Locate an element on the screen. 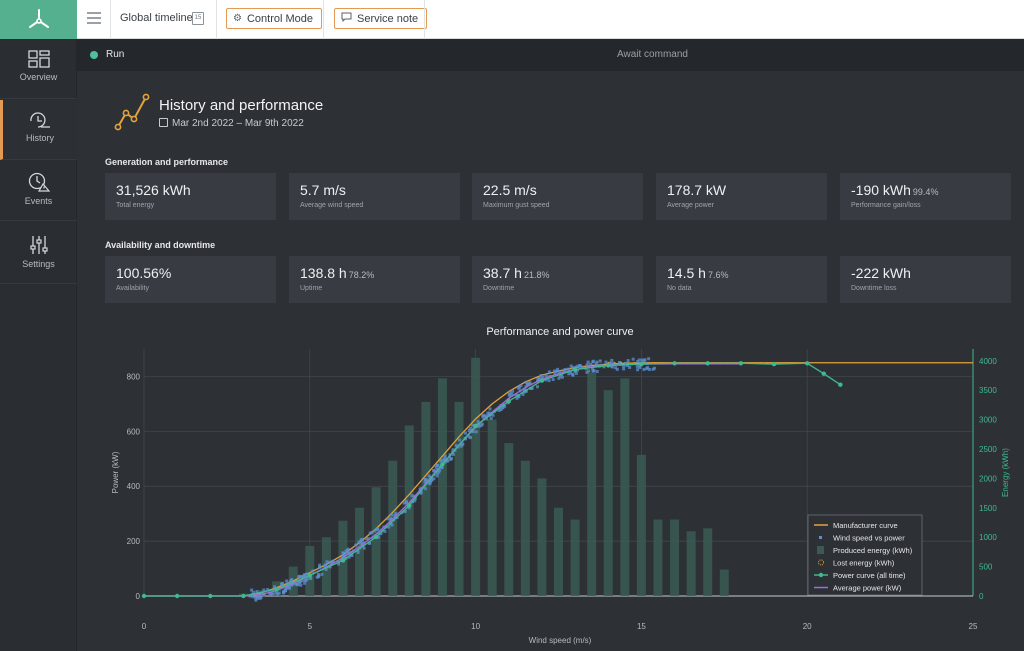 This screenshot has height=651, width=1024. legend-item: Average power (kW) is located at coordinates (867, 588).